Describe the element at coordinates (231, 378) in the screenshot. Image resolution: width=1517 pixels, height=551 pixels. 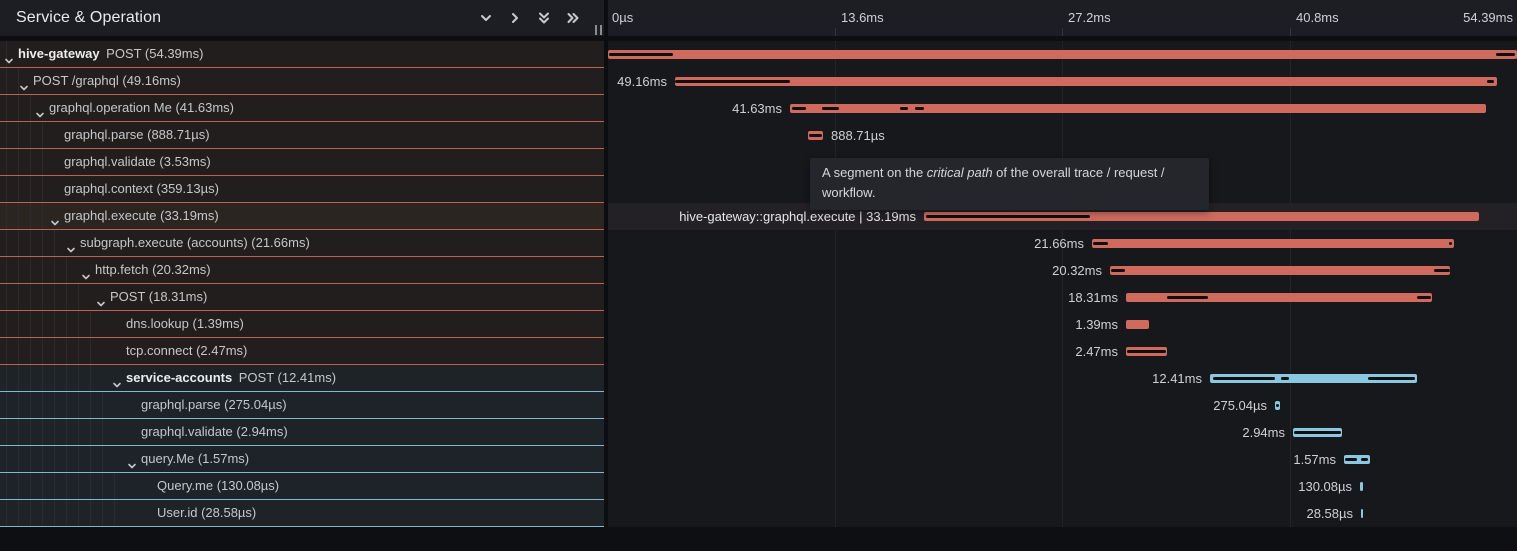
I see `span-name: service-accounts POST (12.41ms)` at that location.